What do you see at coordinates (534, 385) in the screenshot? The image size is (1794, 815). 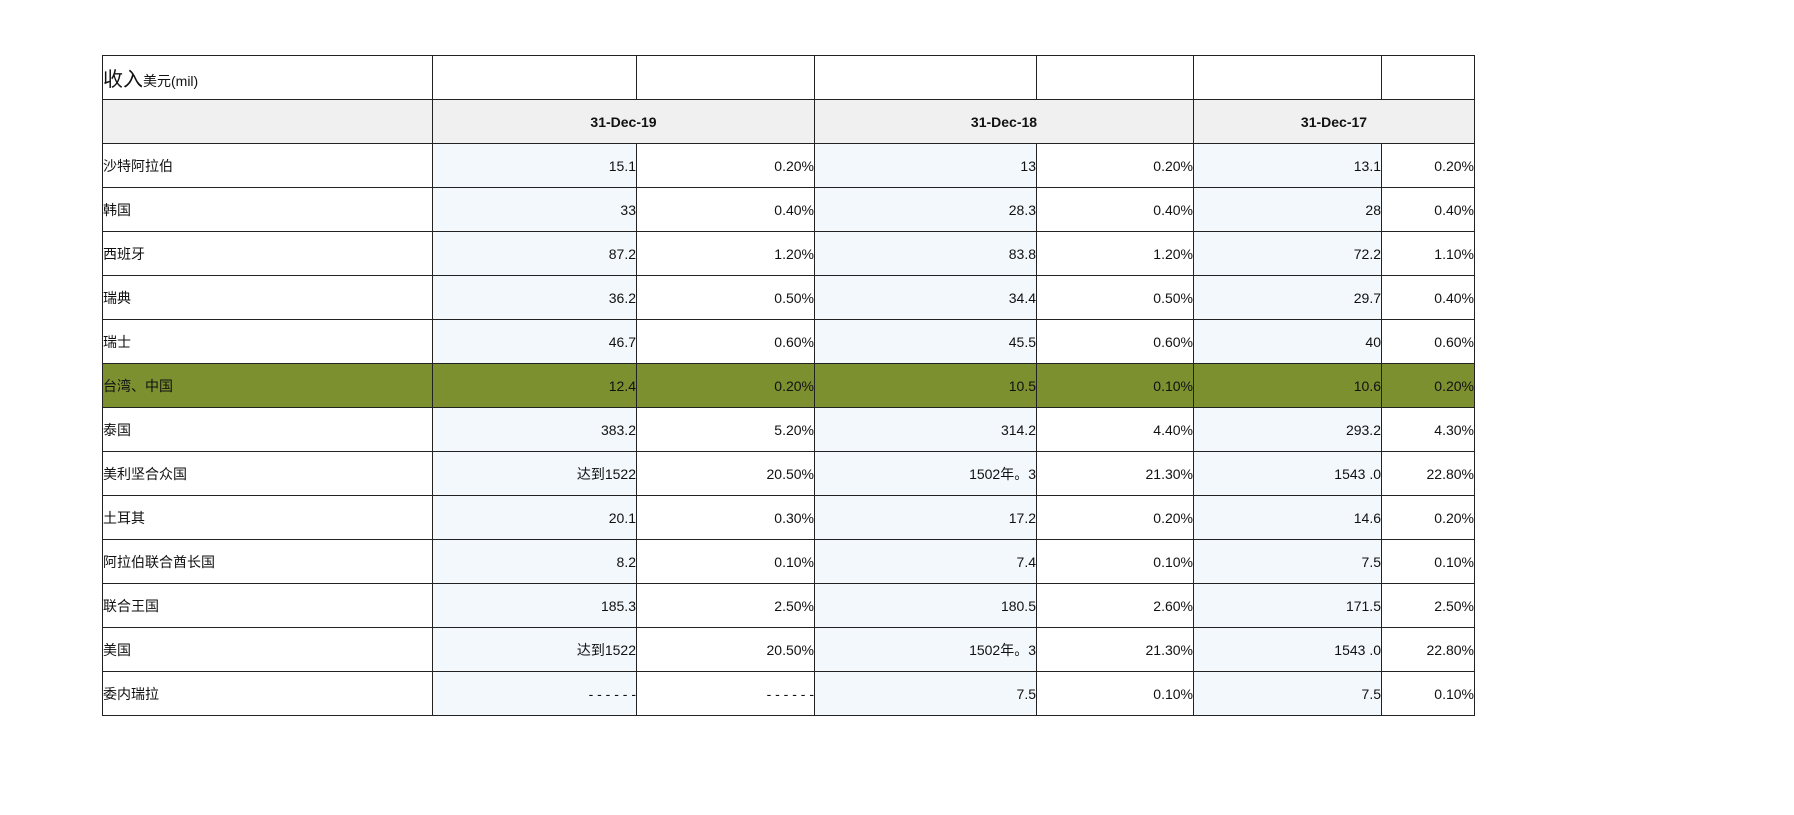 I see `value-cell: 12.4` at bounding box center [534, 385].